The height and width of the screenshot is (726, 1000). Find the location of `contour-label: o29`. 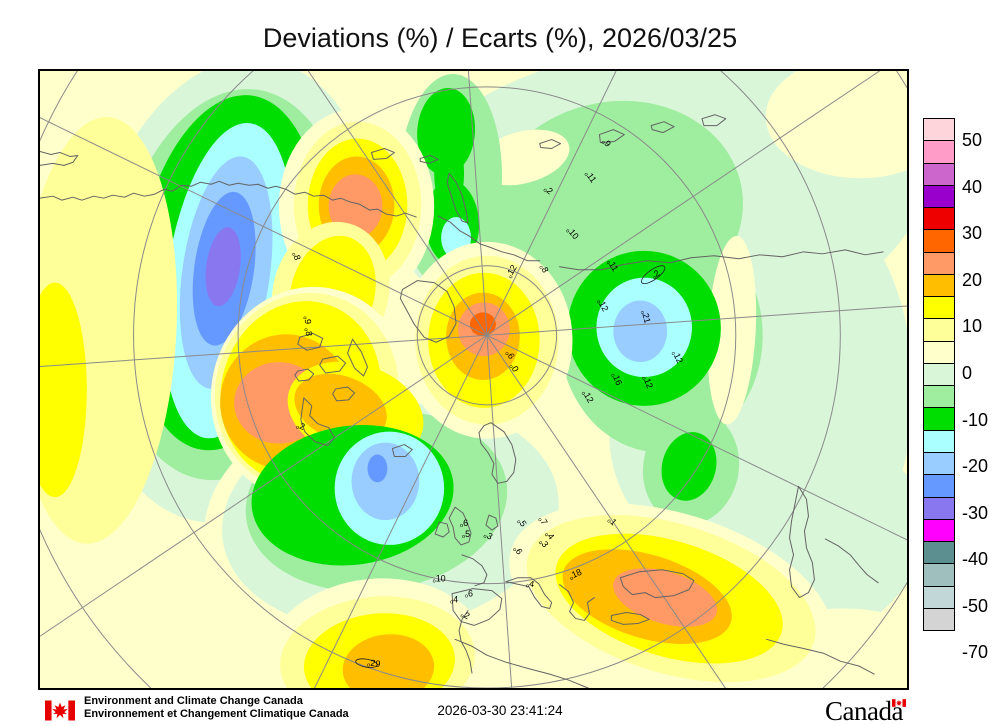

contour-label: o29 is located at coordinates (374, 663).